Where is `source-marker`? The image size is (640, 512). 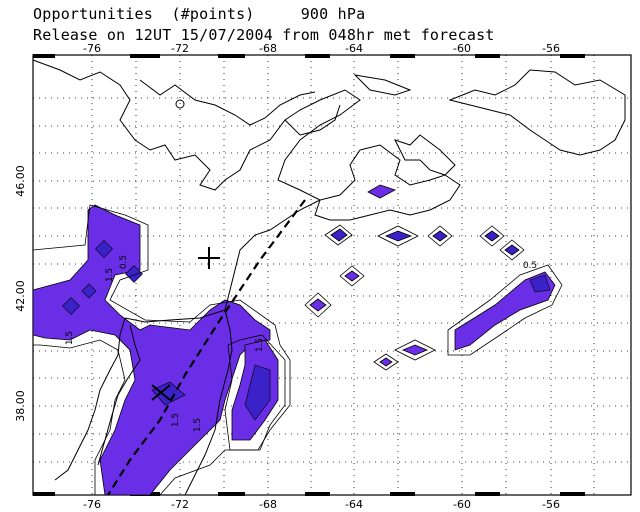 source-marker is located at coordinates (161, 392).